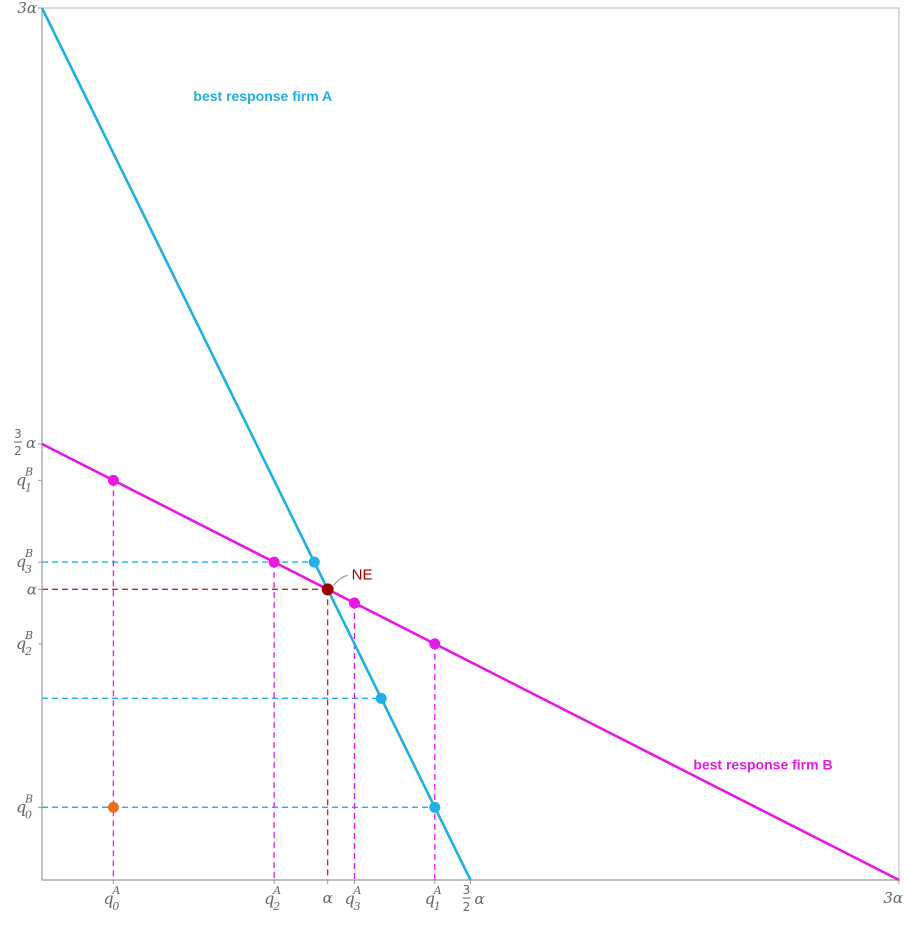 The width and height of the screenshot is (905, 927). What do you see at coordinates (113, 807) in the screenshot?
I see `start-point` at bounding box center [113, 807].